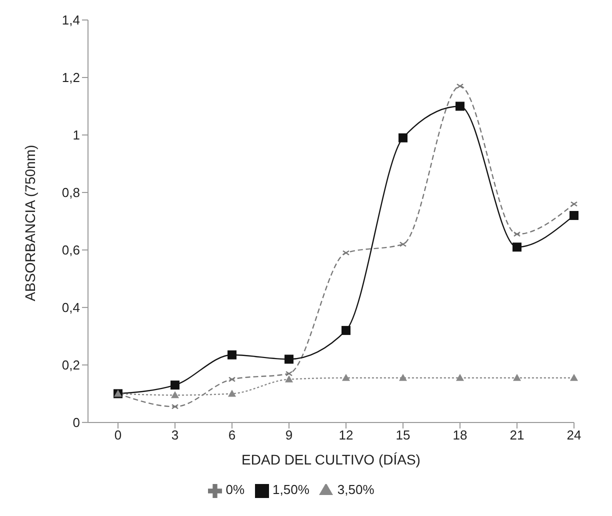 Image resolution: width=612 pixels, height=516 pixels. What do you see at coordinates (235, 490) in the screenshot?
I see `legend-label: 0%` at bounding box center [235, 490].